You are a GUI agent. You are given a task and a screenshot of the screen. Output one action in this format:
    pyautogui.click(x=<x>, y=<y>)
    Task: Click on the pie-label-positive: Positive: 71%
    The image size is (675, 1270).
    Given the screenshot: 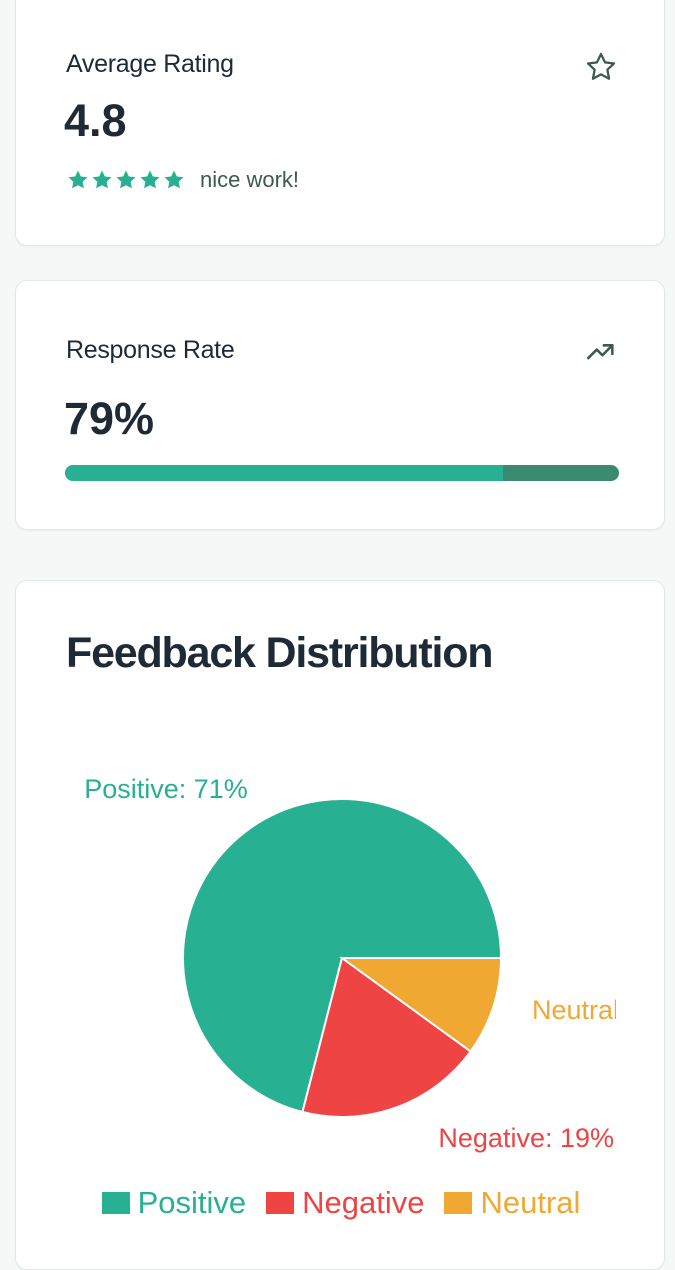 What is the action you would take?
    pyautogui.click(x=166, y=789)
    